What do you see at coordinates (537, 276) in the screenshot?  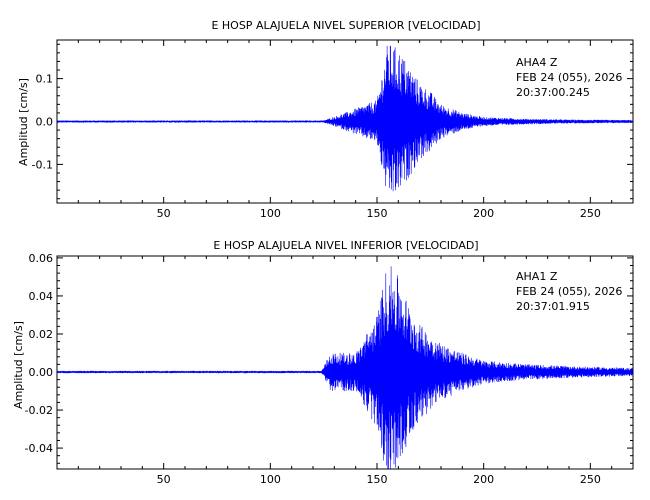 I see `station-label: AHA1 Z` at bounding box center [537, 276].